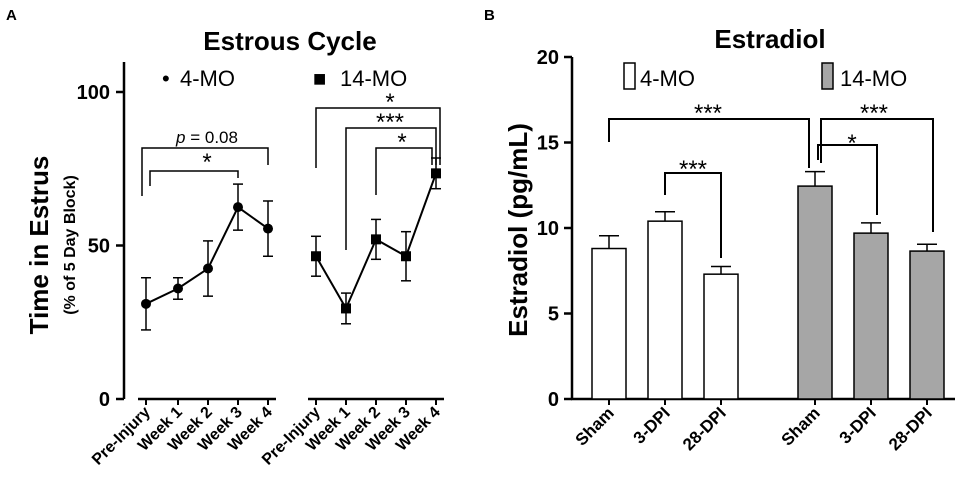  I want to click on significance-label-a-5: *, so click(401, 142).